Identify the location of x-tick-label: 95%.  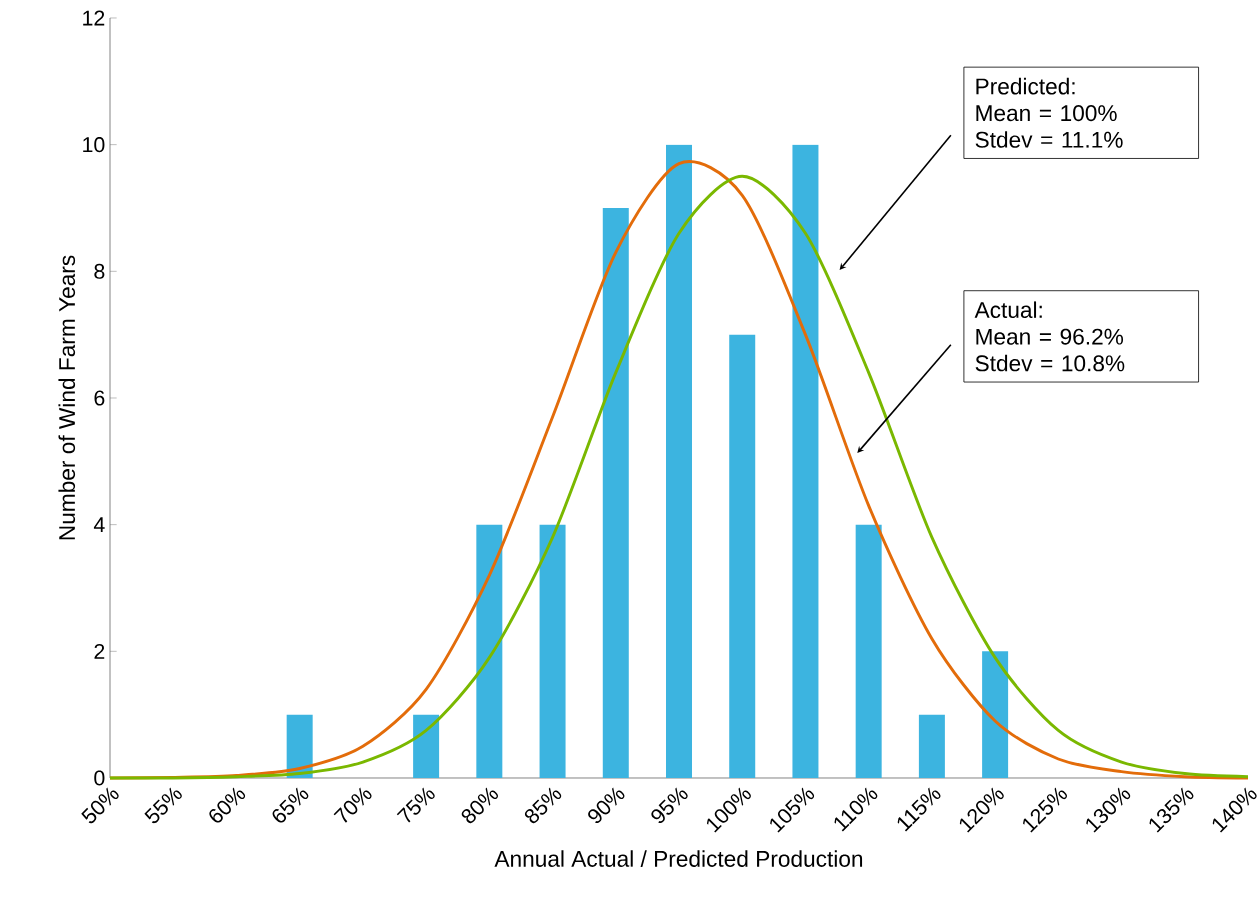
(669, 805).